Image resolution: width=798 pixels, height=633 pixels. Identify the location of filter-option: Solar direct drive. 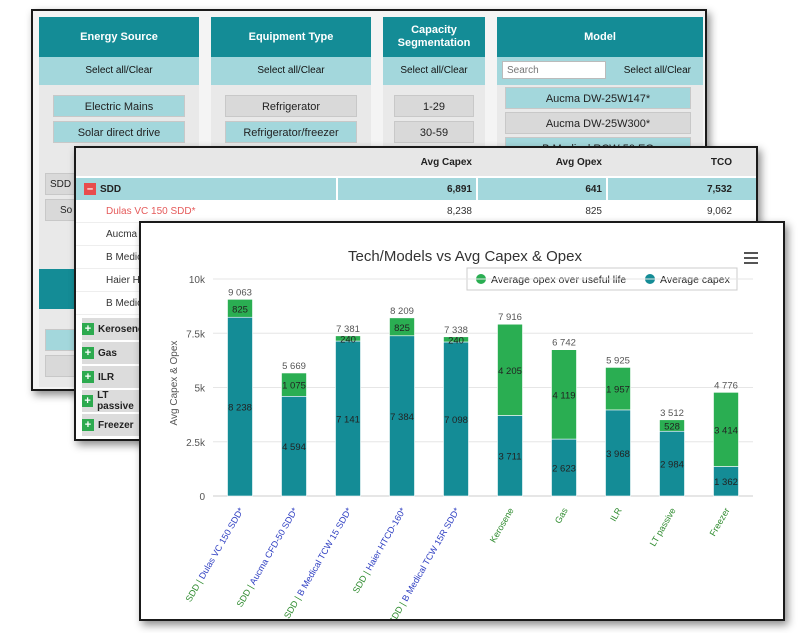
(119, 132).